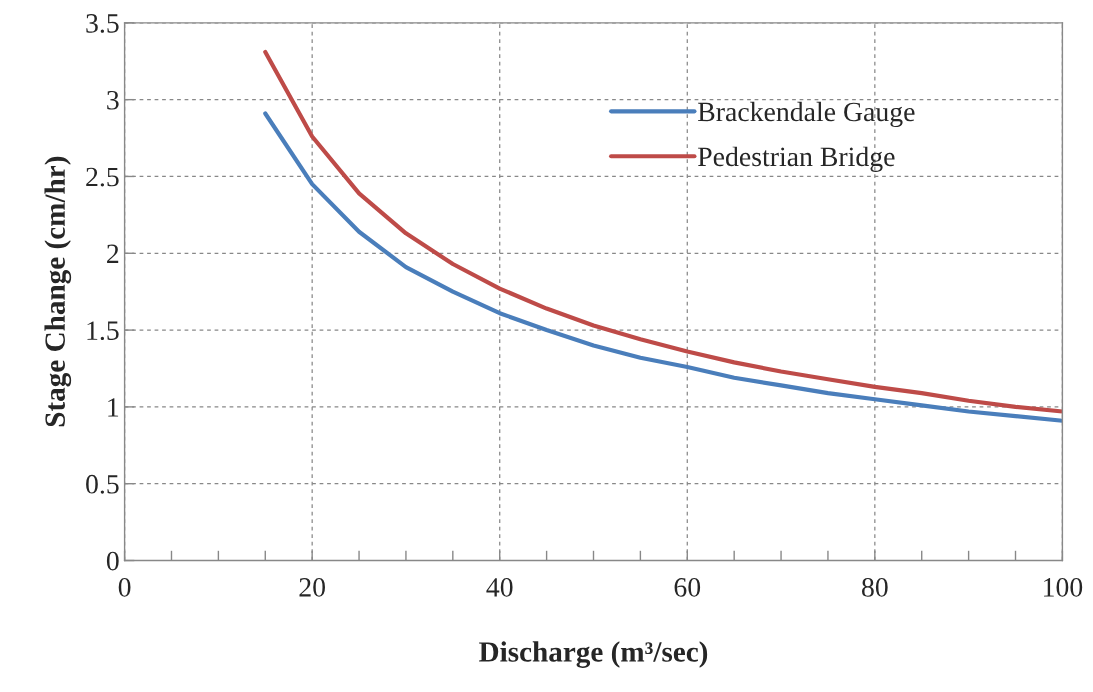 This screenshot has height=692, width=1093. Describe the element at coordinates (102, 177) in the screenshot. I see `y-tick-label: 2.5` at that location.